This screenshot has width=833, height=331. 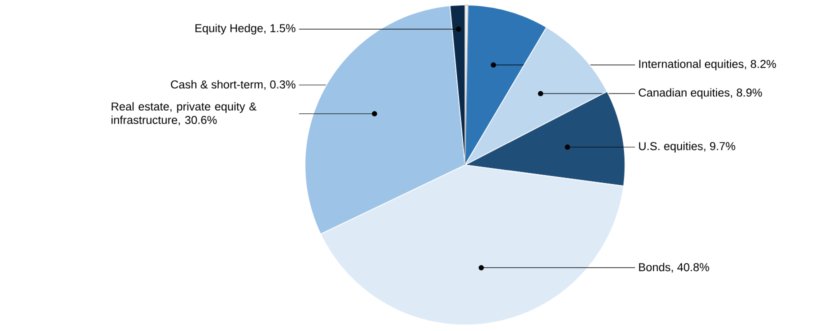 What do you see at coordinates (245, 29) in the screenshot?
I see `slice-label: Equity Hedge, 1.5%` at bounding box center [245, 29].